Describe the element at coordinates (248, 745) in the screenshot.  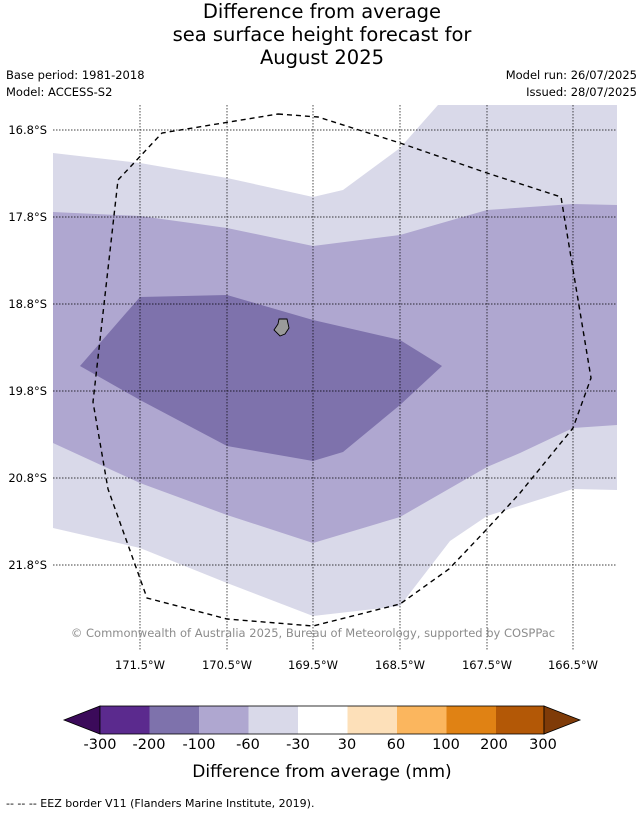
I see `colorbar-tick-label: -60` at that location.